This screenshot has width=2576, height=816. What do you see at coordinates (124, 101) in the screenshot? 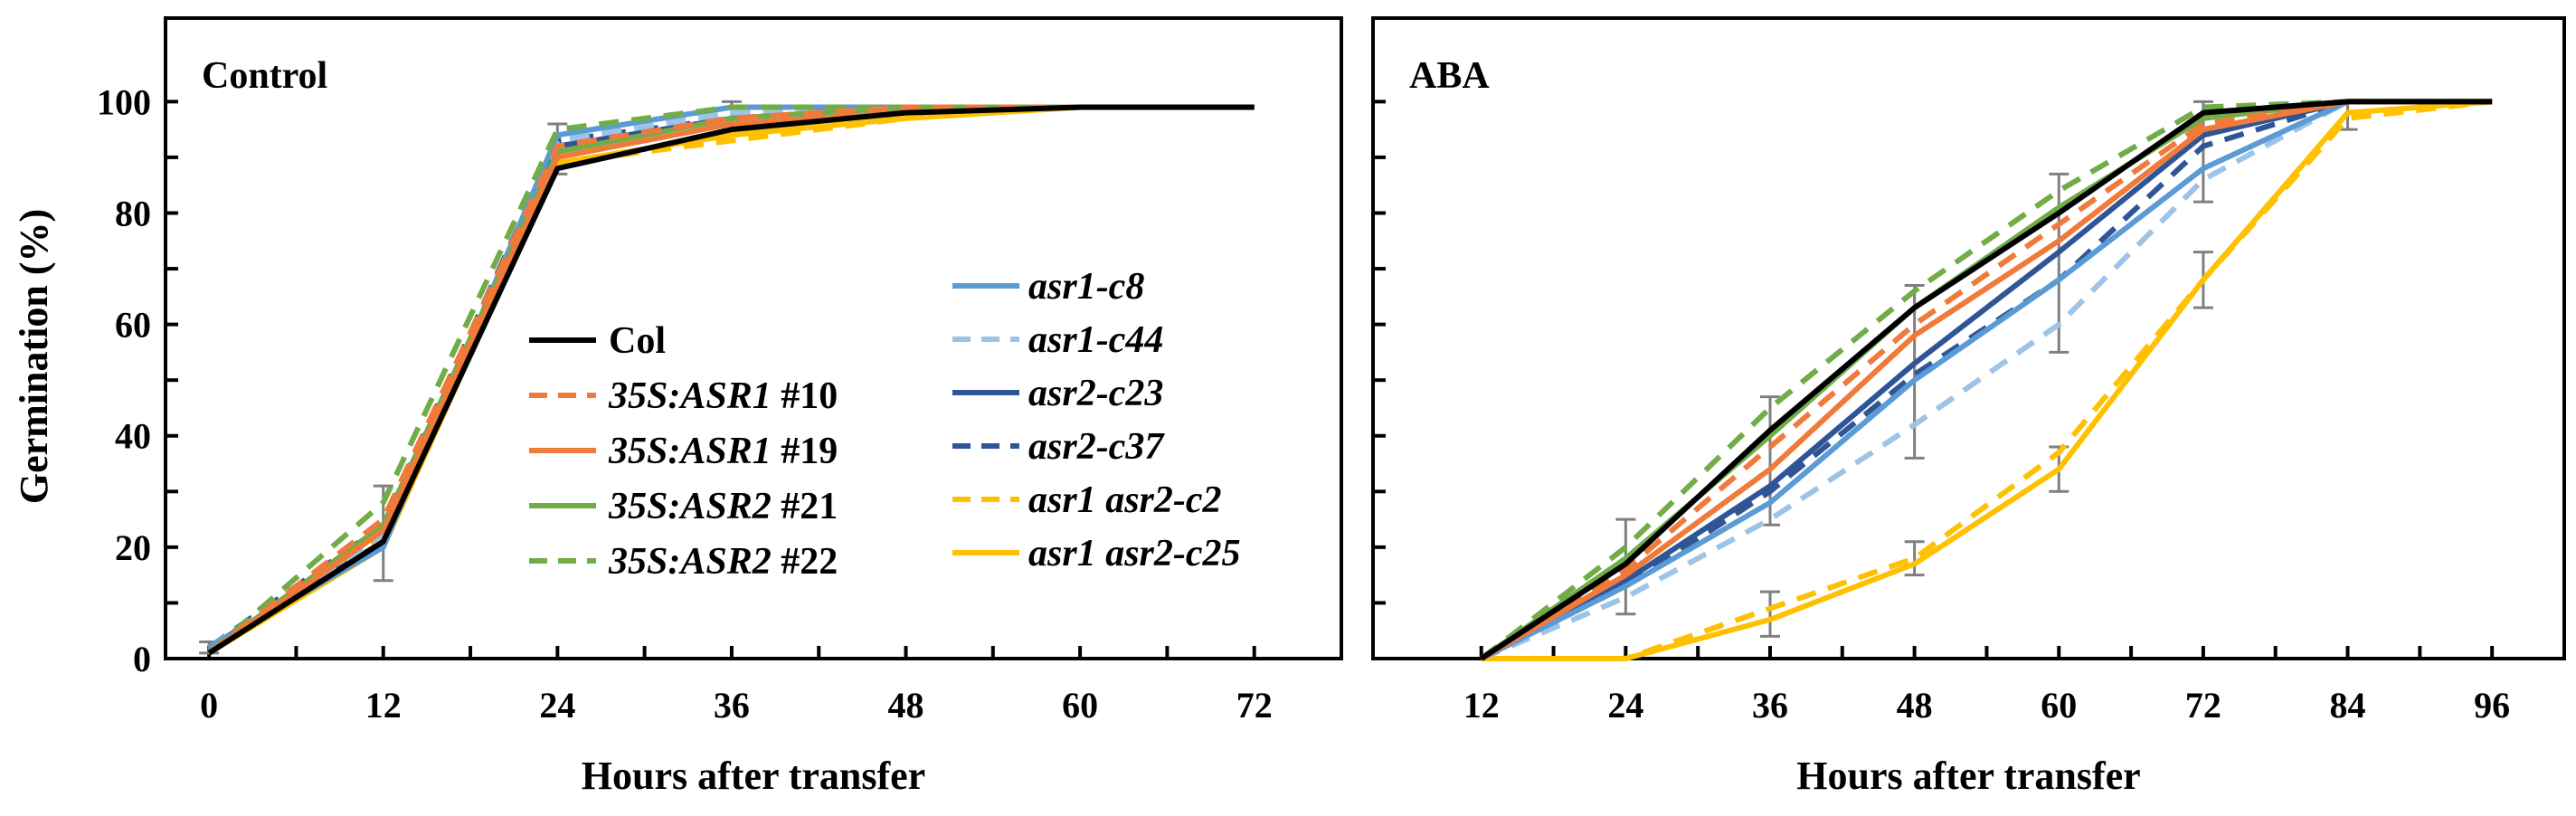
I see `control-y-tick-label: 100` at bounding box center [124, 101].